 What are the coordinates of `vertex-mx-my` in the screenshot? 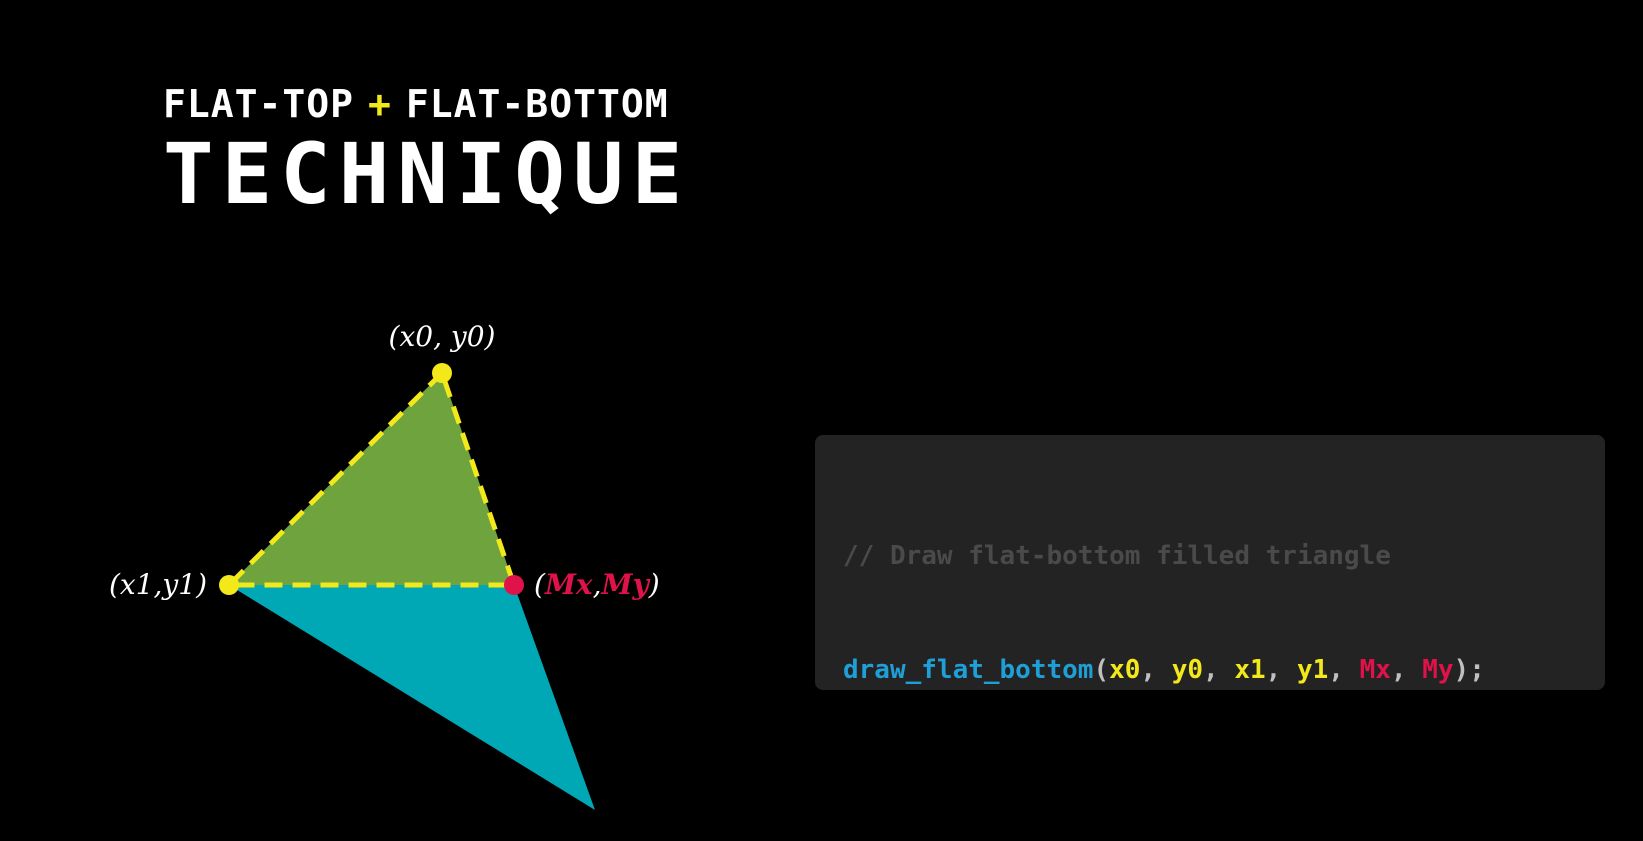 It's located at (514, 585).